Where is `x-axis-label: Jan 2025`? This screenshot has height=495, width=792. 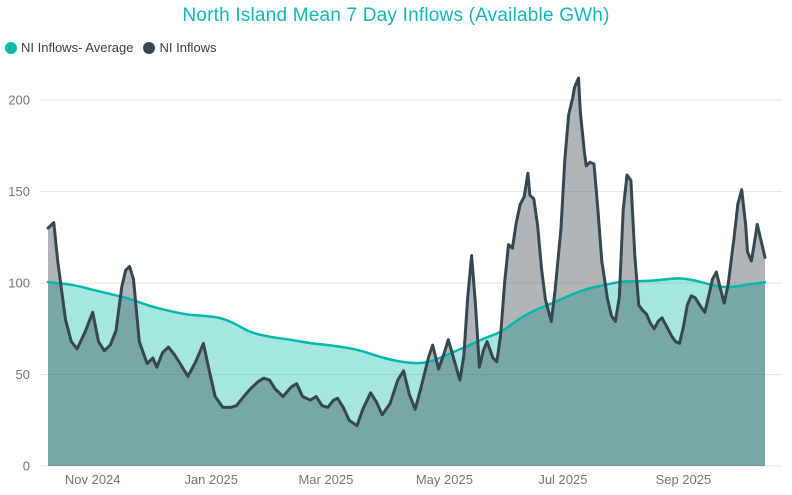 x-axis-label: Jan 2025 is located at coordinates (211, 479).